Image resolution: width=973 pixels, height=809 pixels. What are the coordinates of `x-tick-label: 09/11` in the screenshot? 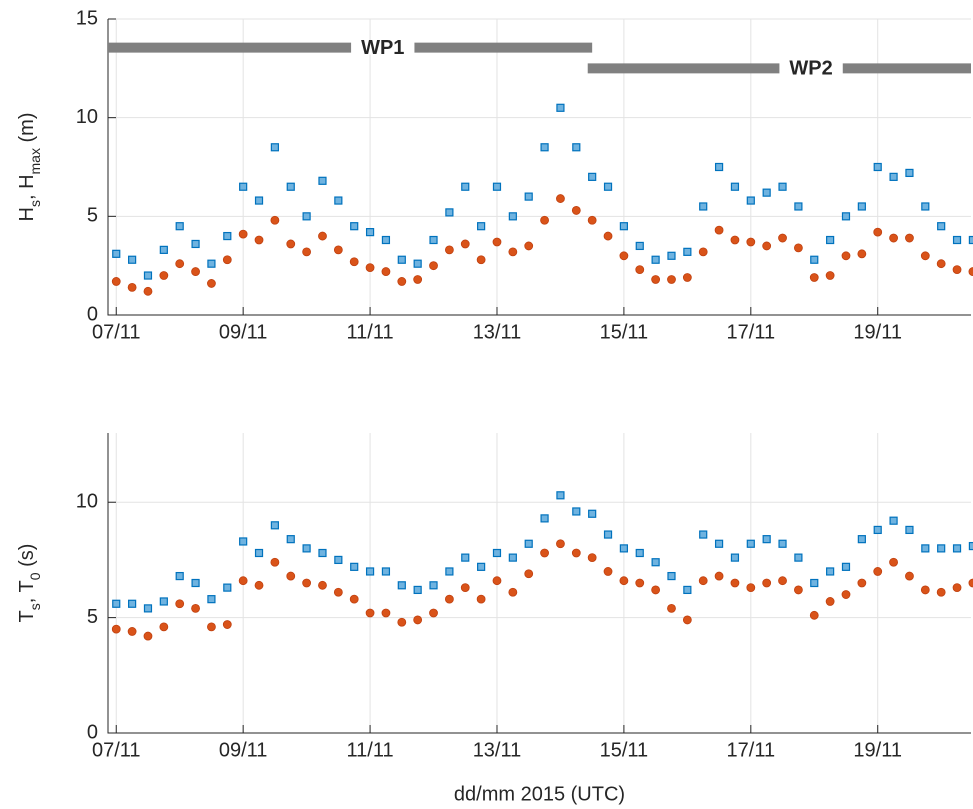 It's located at (243, 332).